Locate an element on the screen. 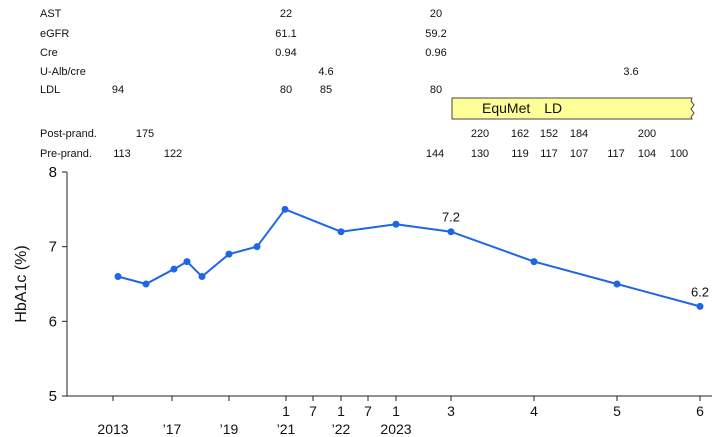  table-cell: 162 is located at coordinates (520, 134).